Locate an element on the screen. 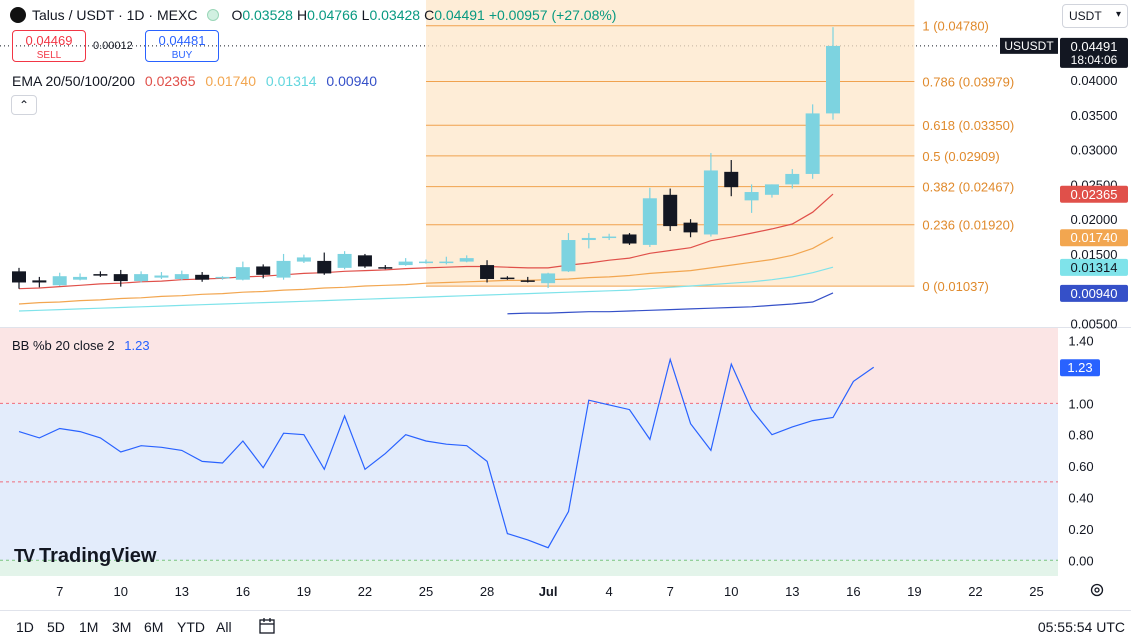  timeframe-1m: 1M is located at coordinates (89, 627).